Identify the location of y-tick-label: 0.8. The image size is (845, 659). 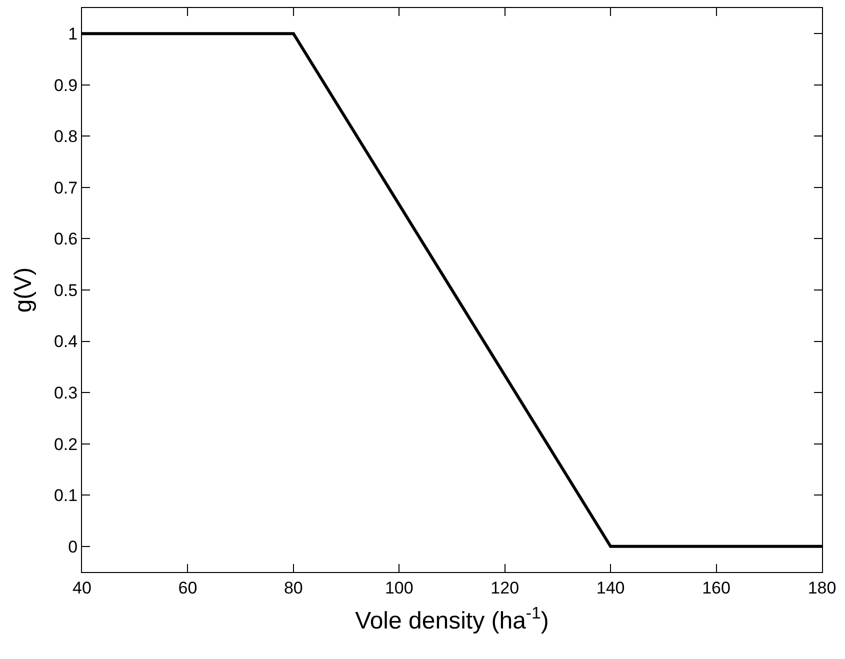
(66, 136).